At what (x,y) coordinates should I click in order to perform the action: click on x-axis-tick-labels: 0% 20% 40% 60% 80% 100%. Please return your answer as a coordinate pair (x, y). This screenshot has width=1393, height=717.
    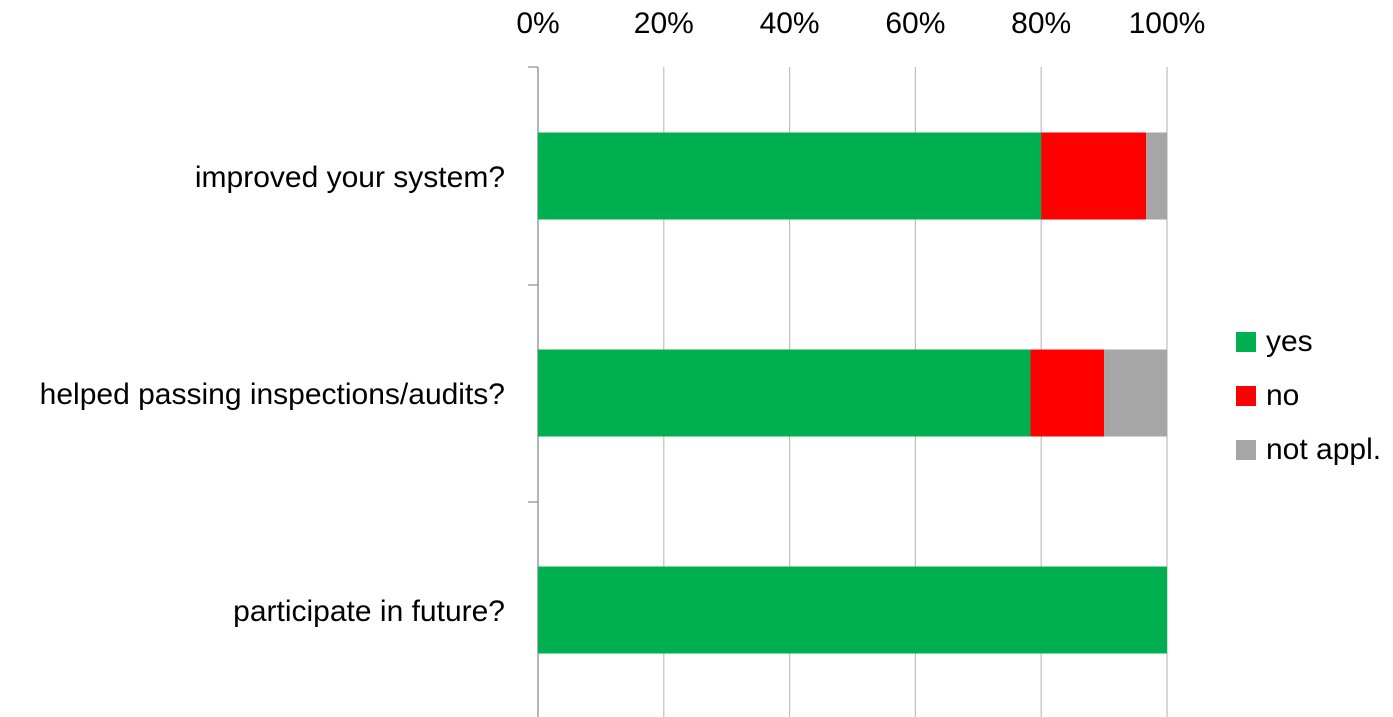
    Looking at the image, I should click on (860, 23).